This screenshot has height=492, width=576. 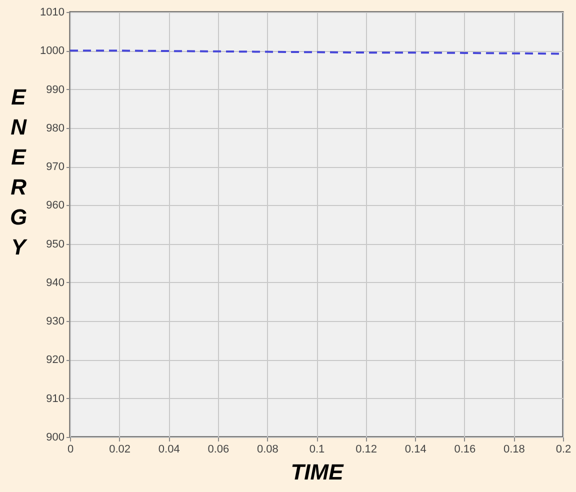 I want to click on y-tick-label: 970, so click(x=55, y=167).